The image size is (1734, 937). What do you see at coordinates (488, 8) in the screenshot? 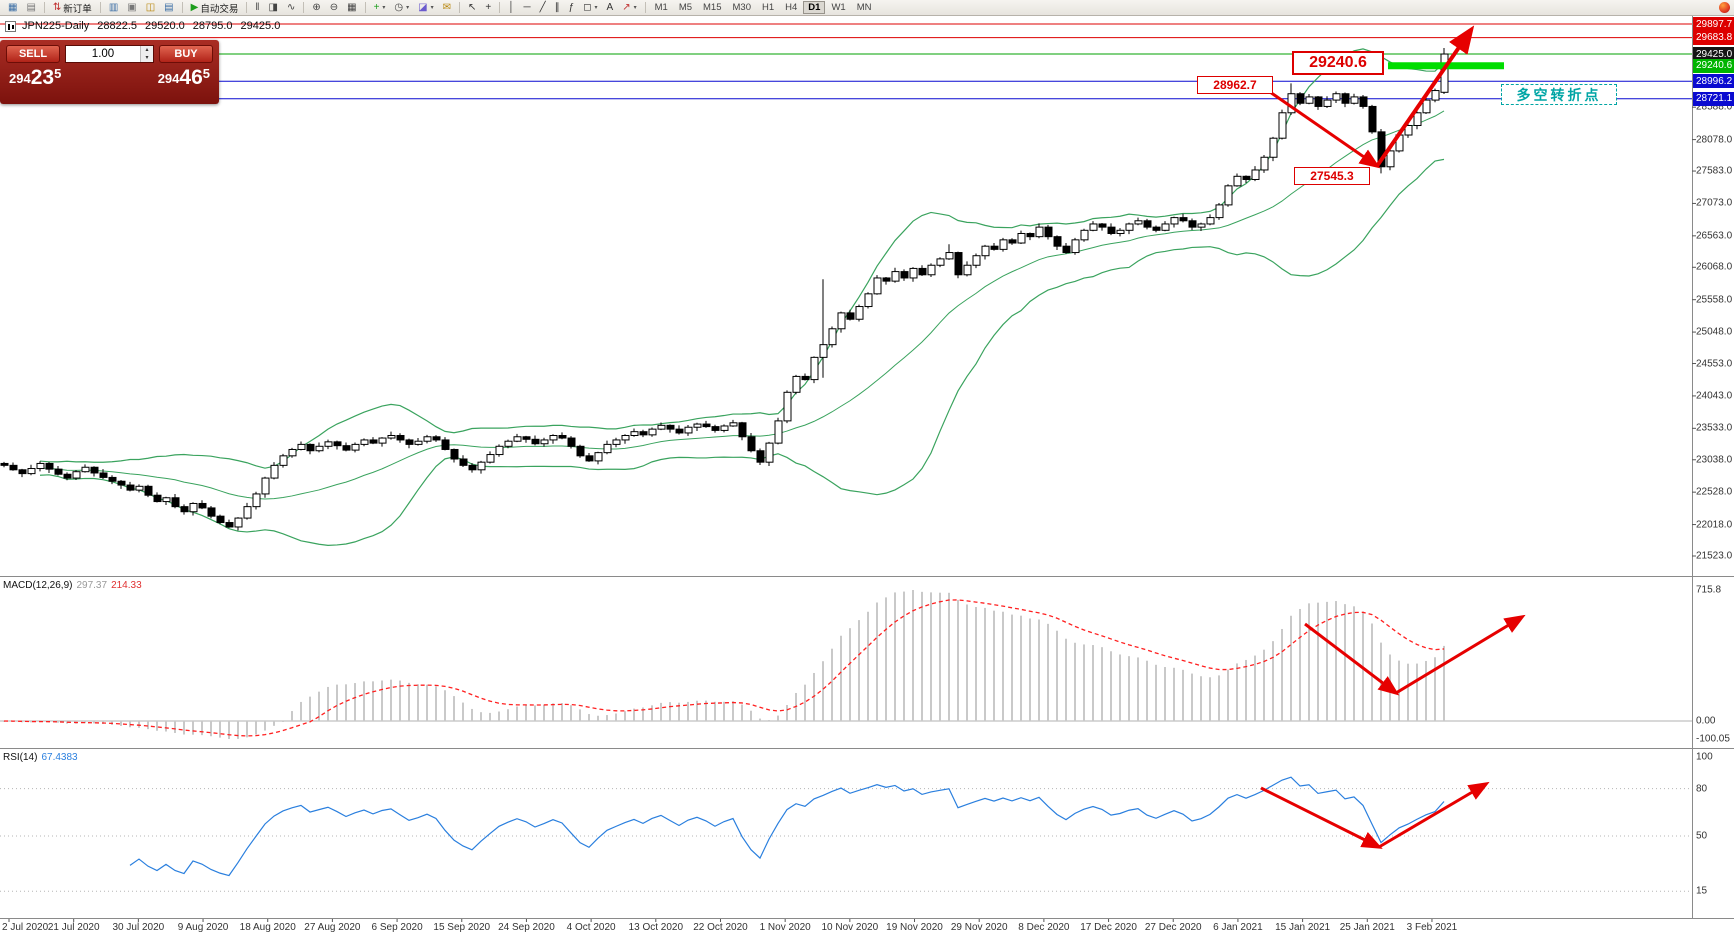
I see `crosshair-button: +` at bounding box center [488, 8].